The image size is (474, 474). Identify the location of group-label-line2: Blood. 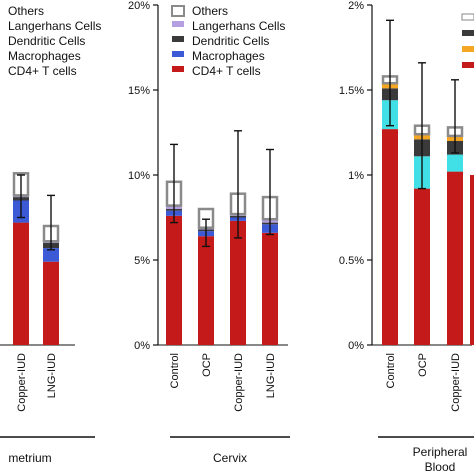
(440, 467).